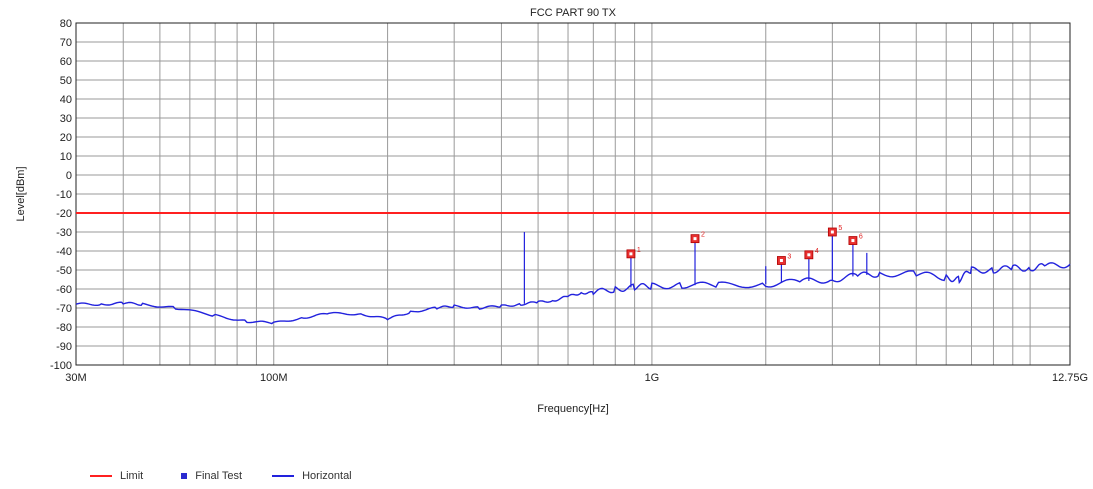  I want to click on legend-item: Final Test, so click(207, 476).